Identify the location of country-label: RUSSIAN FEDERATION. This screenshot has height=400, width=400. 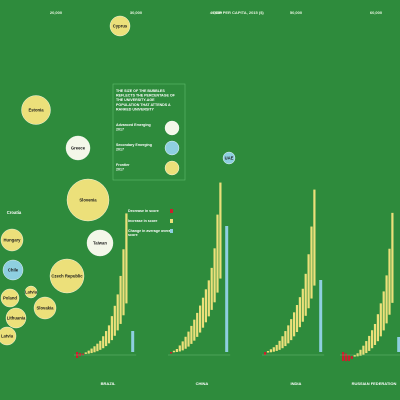
(374, 383).